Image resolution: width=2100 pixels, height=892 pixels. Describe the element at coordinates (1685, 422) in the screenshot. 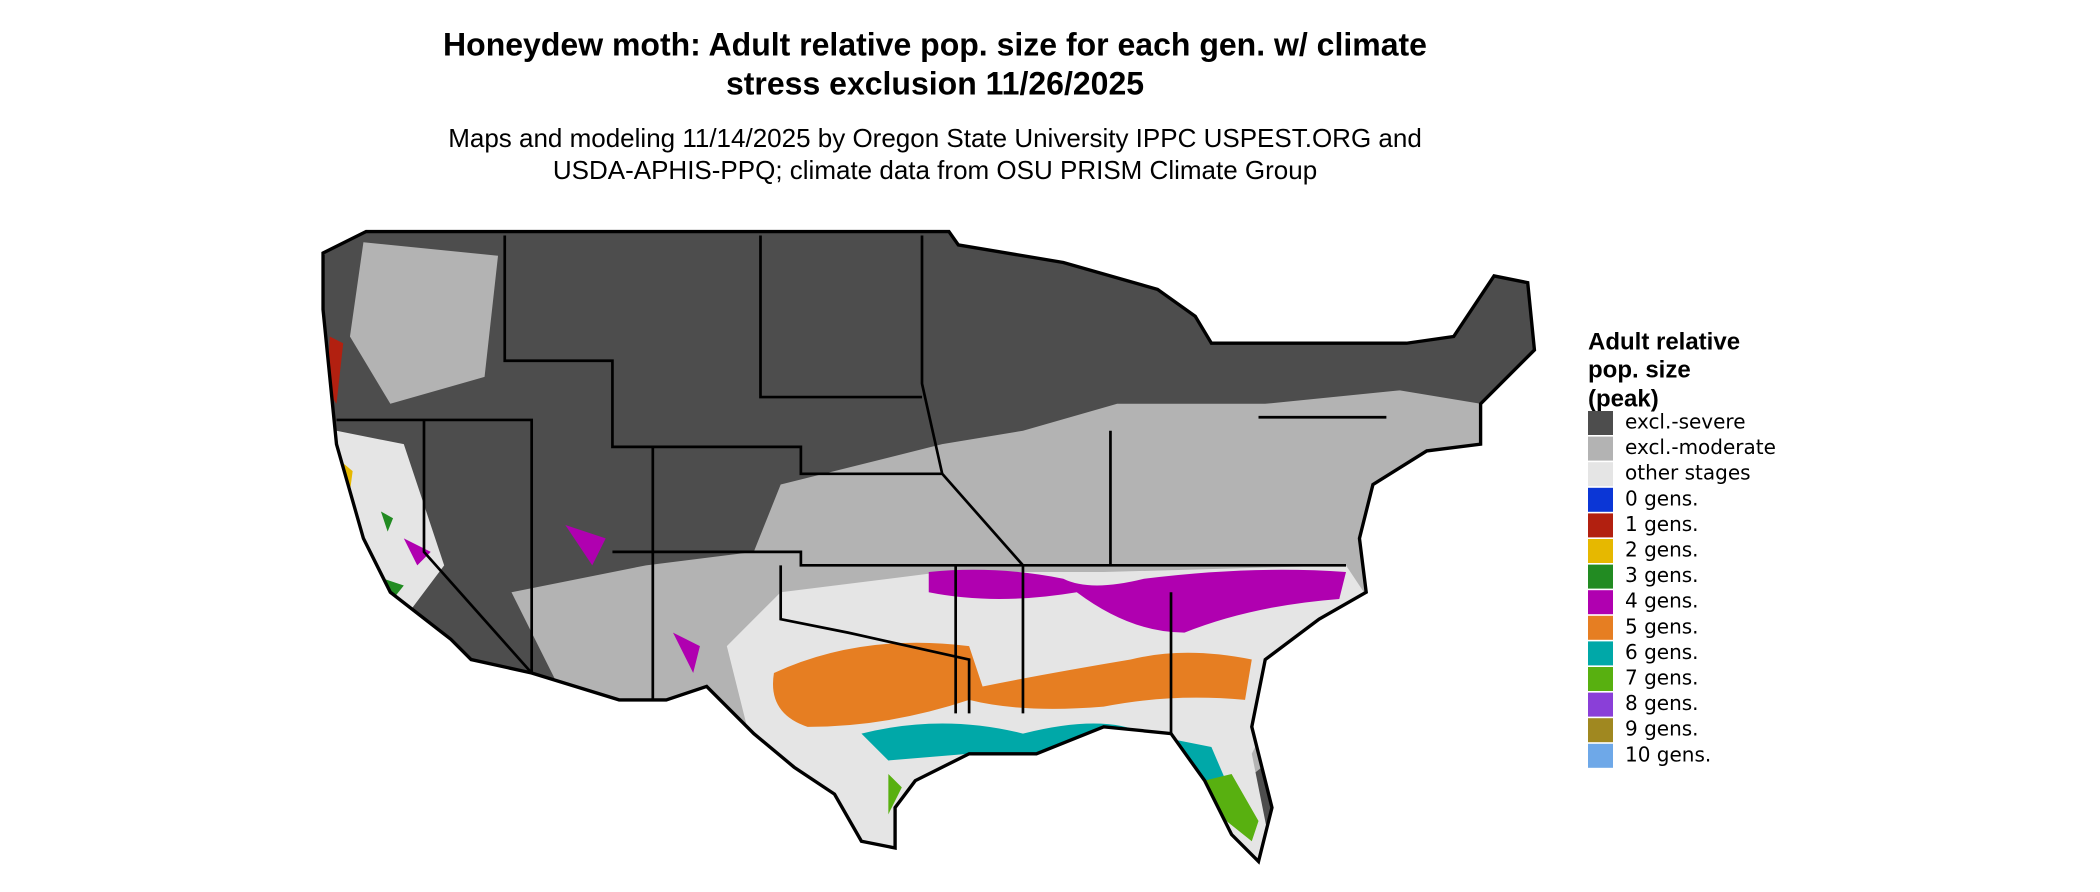

I see `legend-label: excl.-severe` at that location.